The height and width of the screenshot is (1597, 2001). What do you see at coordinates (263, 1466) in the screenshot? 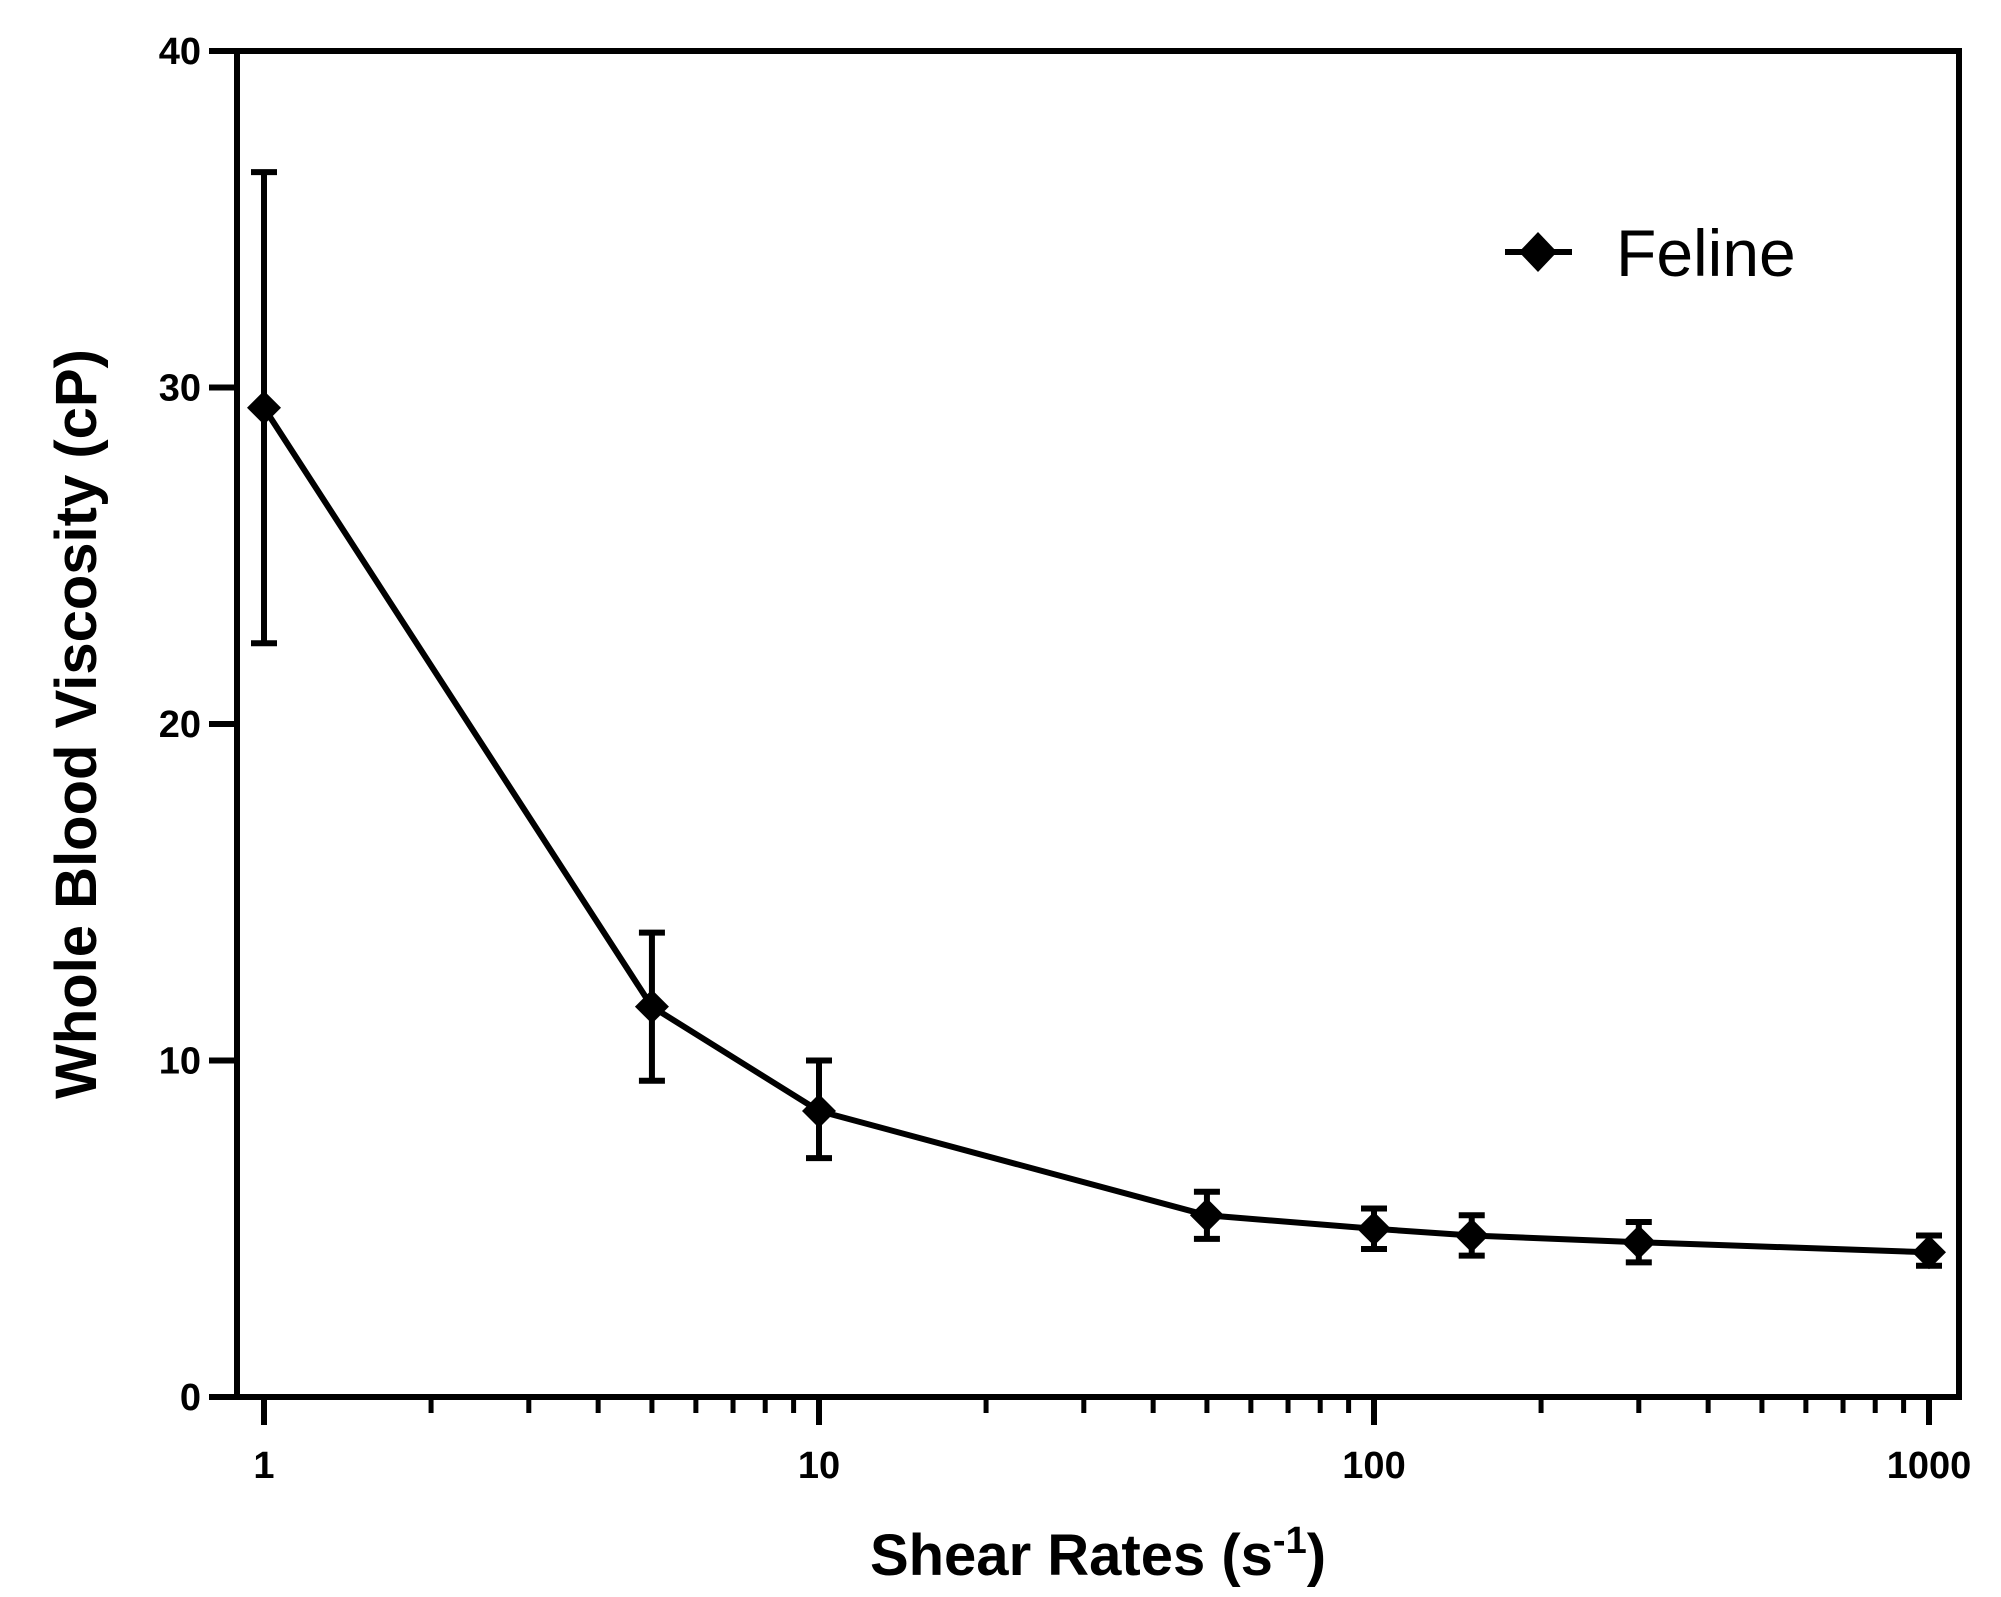
I see `x-tick-label: 1` at bounding box center [263, 1466].